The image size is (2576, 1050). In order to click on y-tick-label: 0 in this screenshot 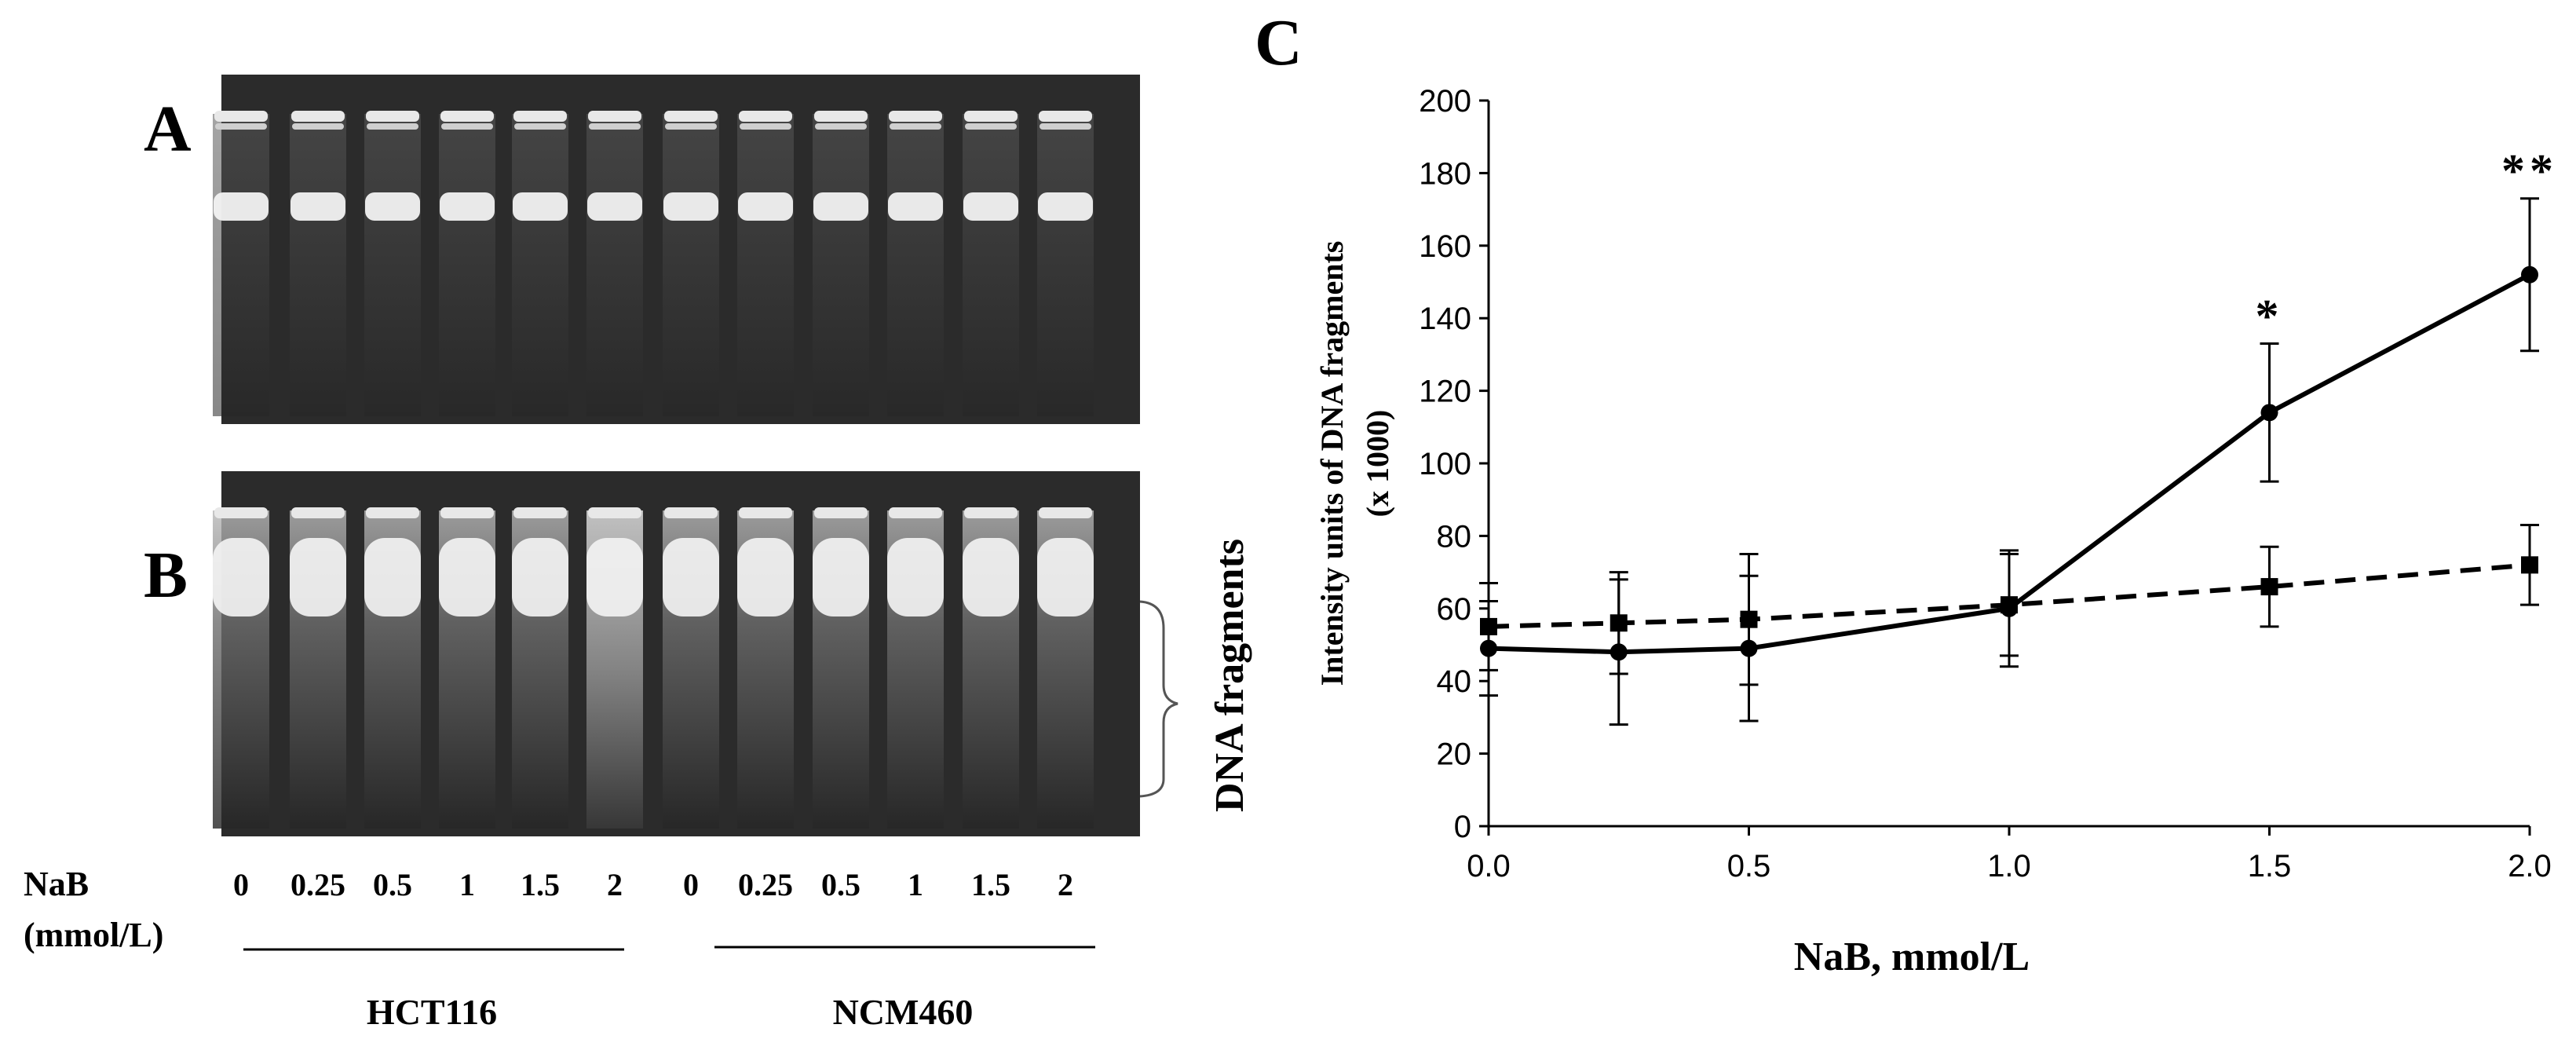, I will do `click(1462, 827)`.